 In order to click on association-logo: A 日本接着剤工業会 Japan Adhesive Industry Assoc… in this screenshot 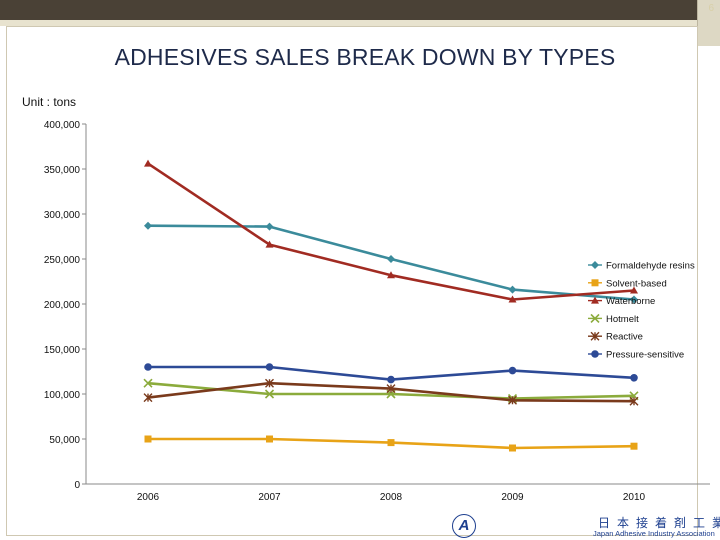, I will do `click(584, 526)`.